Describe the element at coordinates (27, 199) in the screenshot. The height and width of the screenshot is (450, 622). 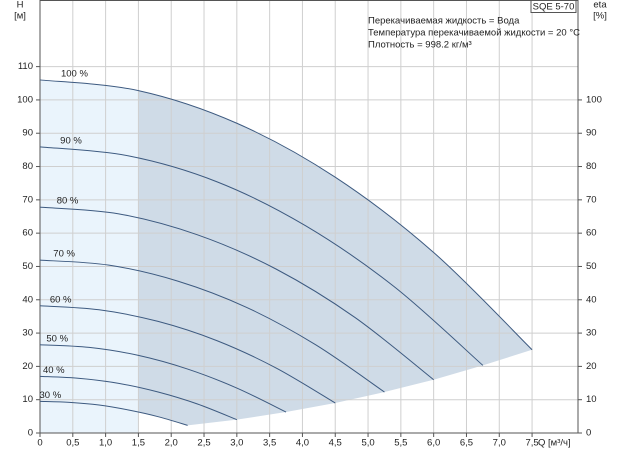
I see `y-tick-label: 70` at that location.